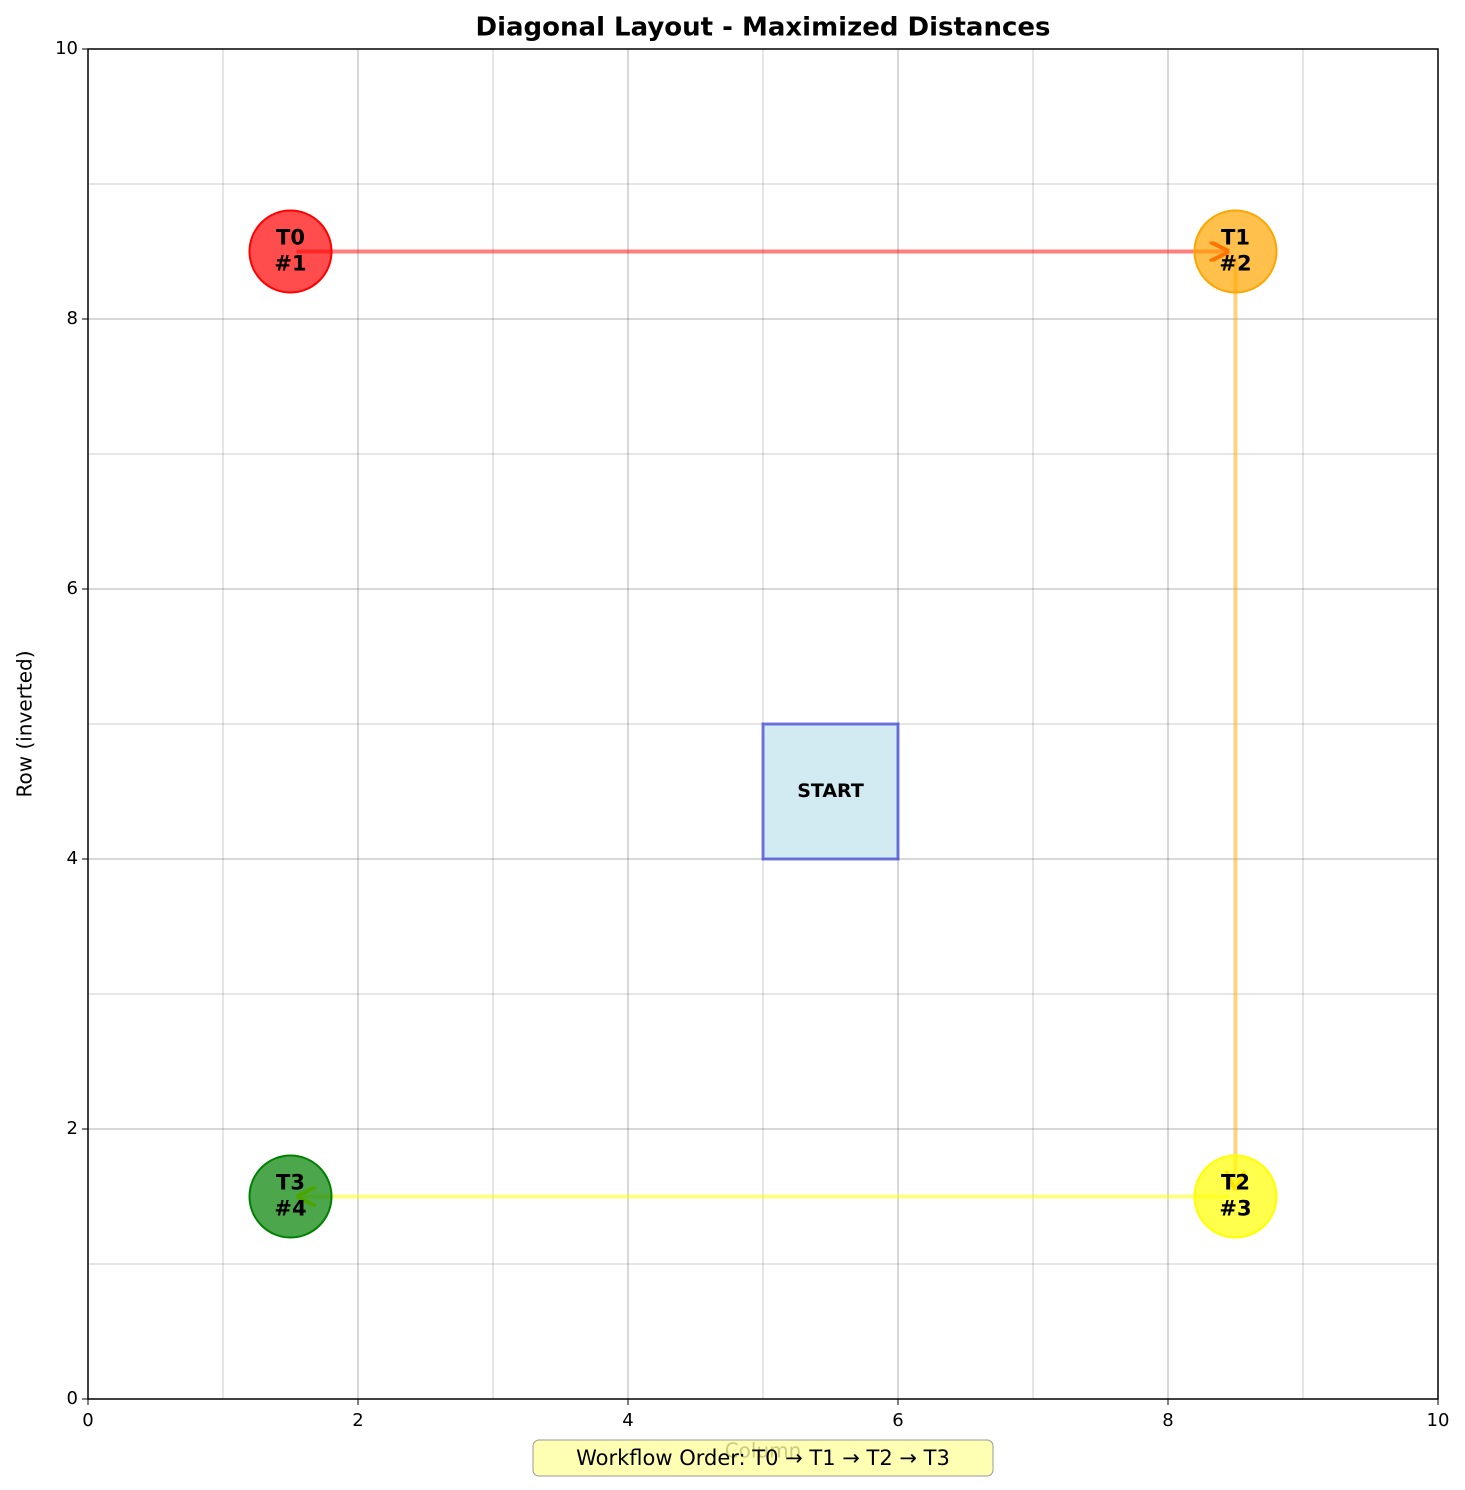 Image resolution: width=1465 pixels, height=1490 pixels. I want to click on x-tick-label: 10, so click(1438, 1420).